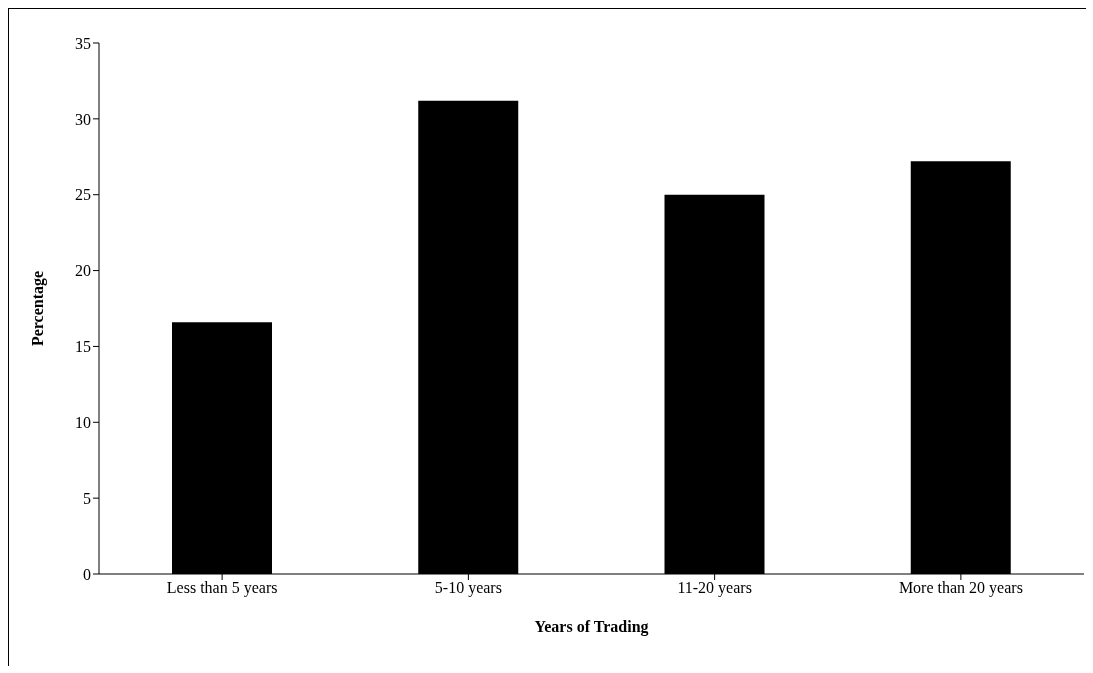  Describe the element at coordinates (591, 627) in the screenshot. I see `x-axis-title: Years of Trading` at that location.